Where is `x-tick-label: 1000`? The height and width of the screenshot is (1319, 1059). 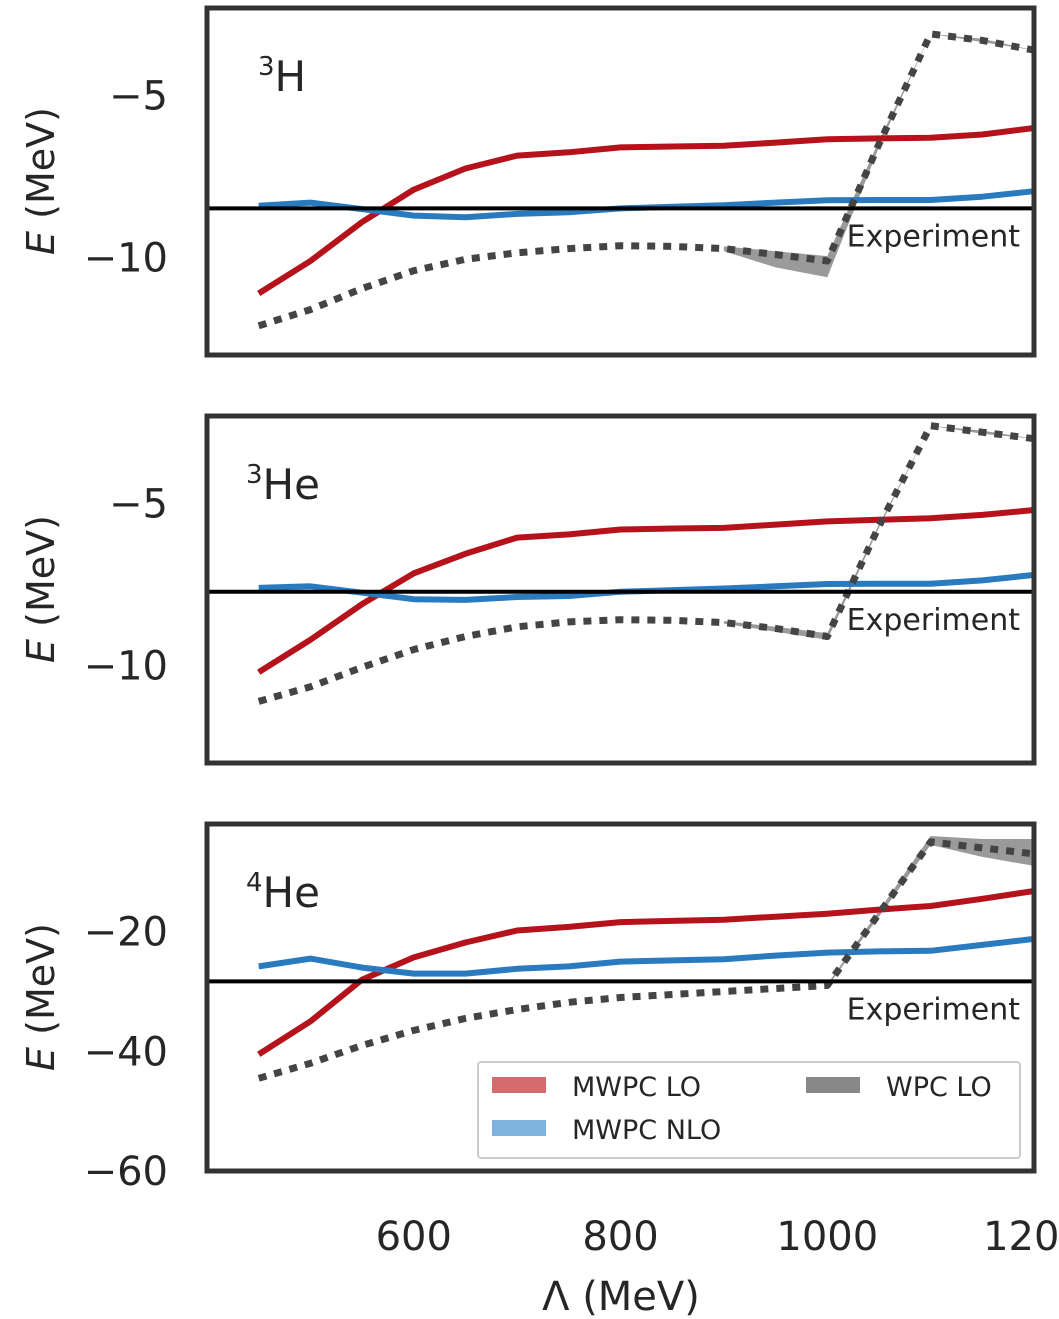 x-tick-label: 1000 is located at coordinates (827, 1237).